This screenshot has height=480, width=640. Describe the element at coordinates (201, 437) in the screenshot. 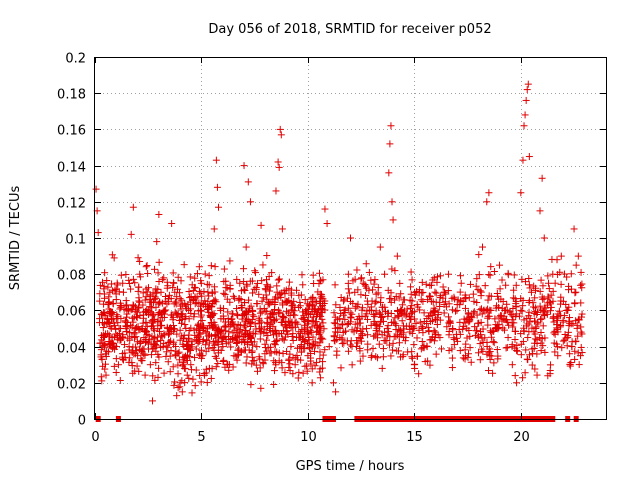

I see `x-tick-label: 5` at that location.